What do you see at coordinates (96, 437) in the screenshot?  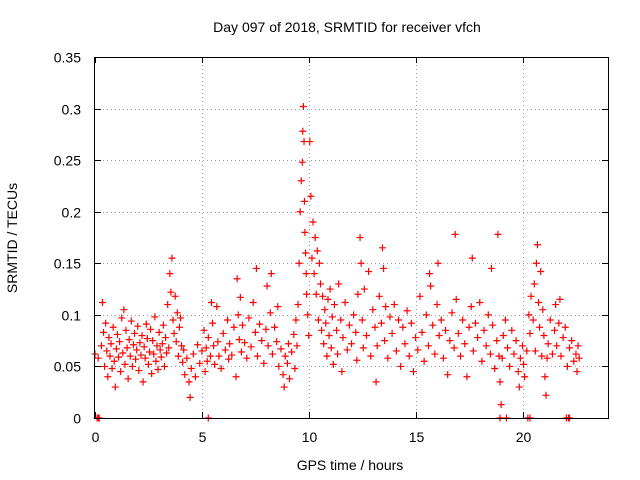 I see `x-tick-label: 0` at bounding box center [96, 437].